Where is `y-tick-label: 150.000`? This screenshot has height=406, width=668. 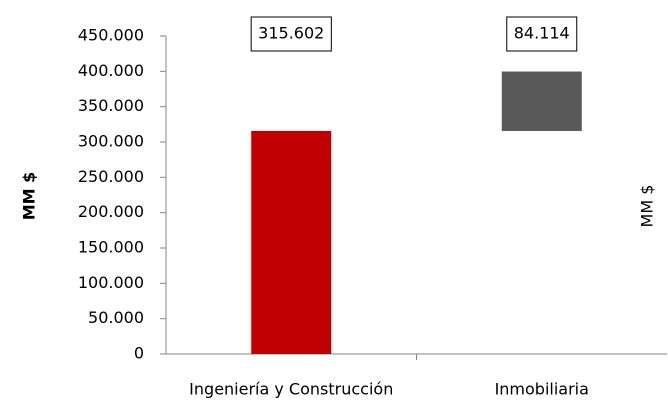
y-tick-label: 150.000 is located at coordinates (111, 247).